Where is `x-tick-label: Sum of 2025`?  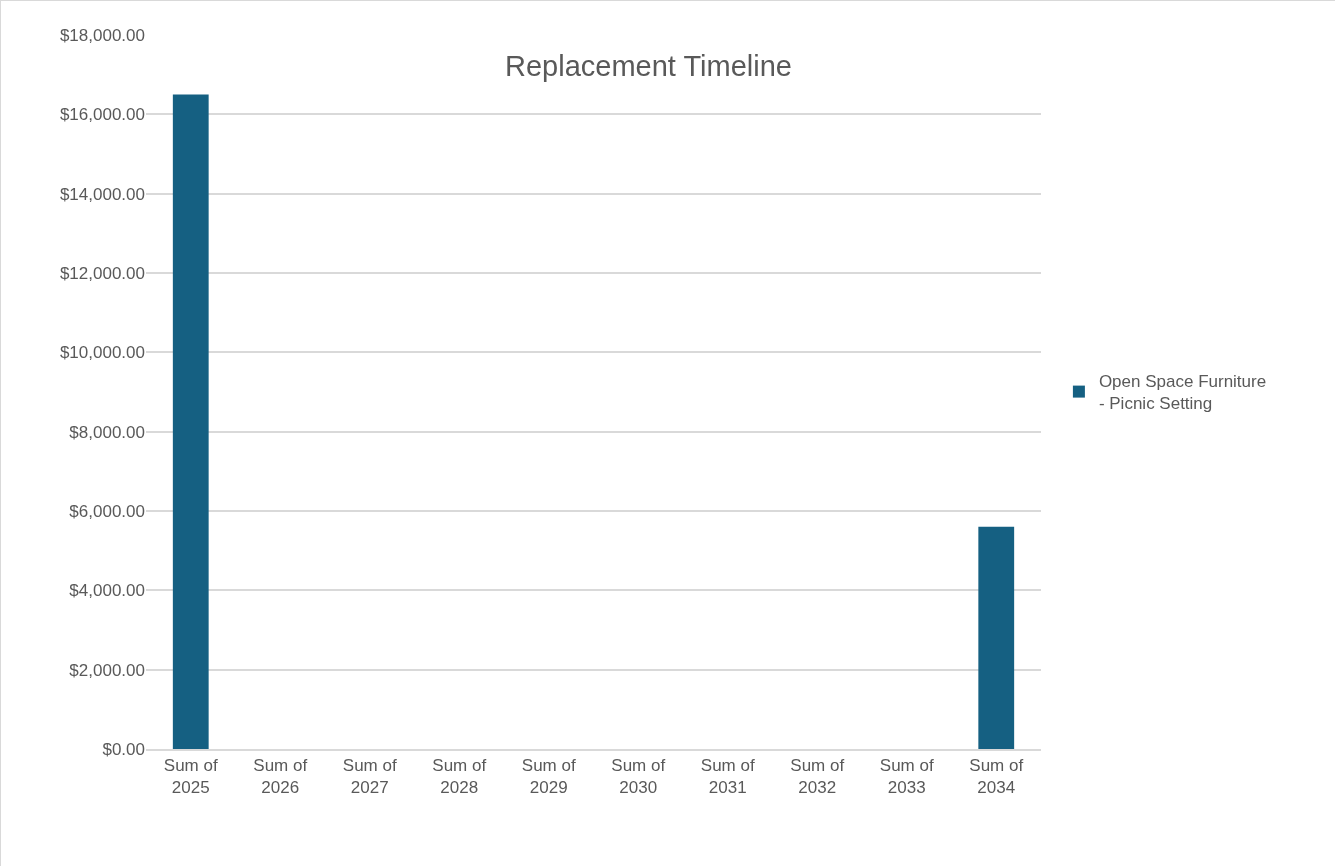
x-tick-label: Sum of 2025 is located at coordinates (190, 777).